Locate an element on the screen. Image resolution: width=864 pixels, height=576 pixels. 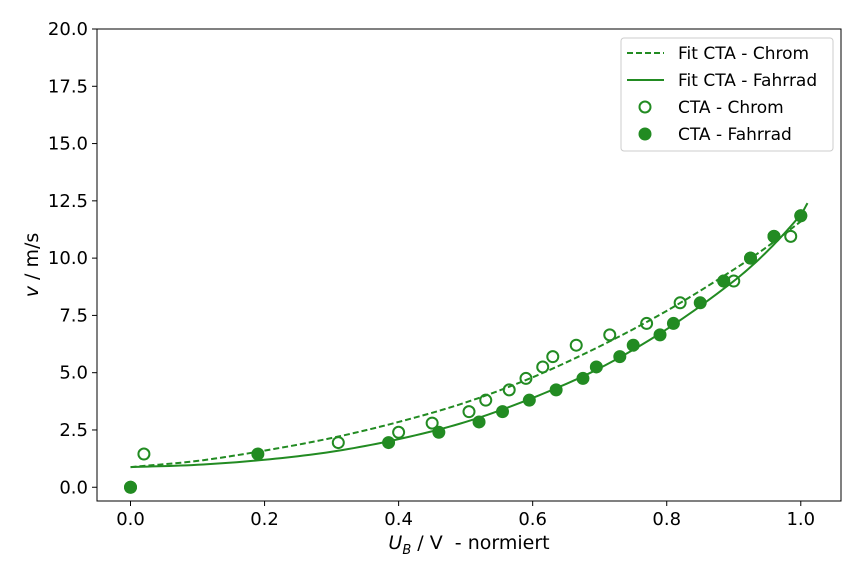
x-tick-label: 0.6 is located at coordinates (532, 519).